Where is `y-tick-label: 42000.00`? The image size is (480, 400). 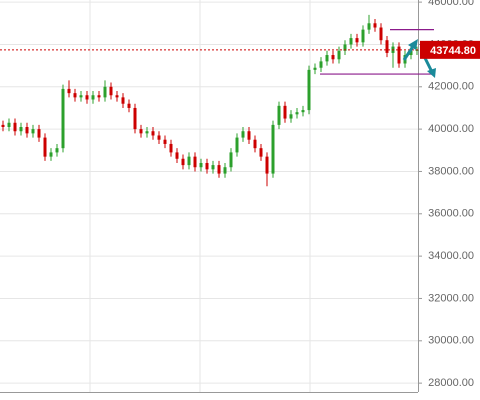 y-tick-label: 42000.00 is located at coordinates (451, 87).